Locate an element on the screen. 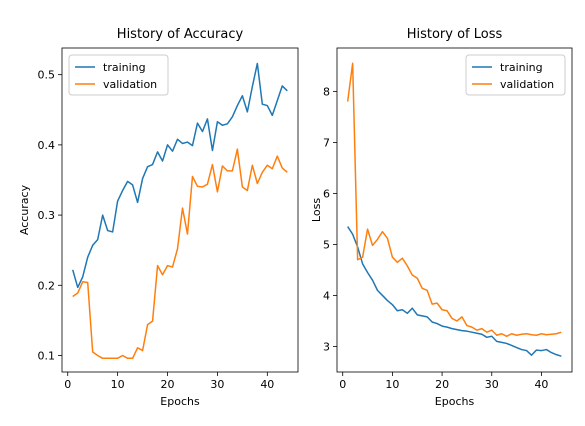 This screenshot has width=585, height=426. chart-1-x-tick-label-2: 20 is located at coordinates (168, 384).